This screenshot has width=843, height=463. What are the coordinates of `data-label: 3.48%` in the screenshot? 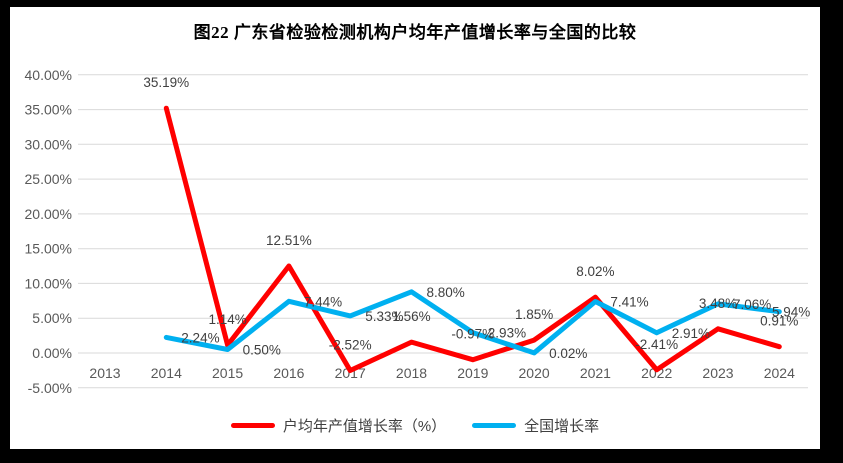 It's located at (718, 303).